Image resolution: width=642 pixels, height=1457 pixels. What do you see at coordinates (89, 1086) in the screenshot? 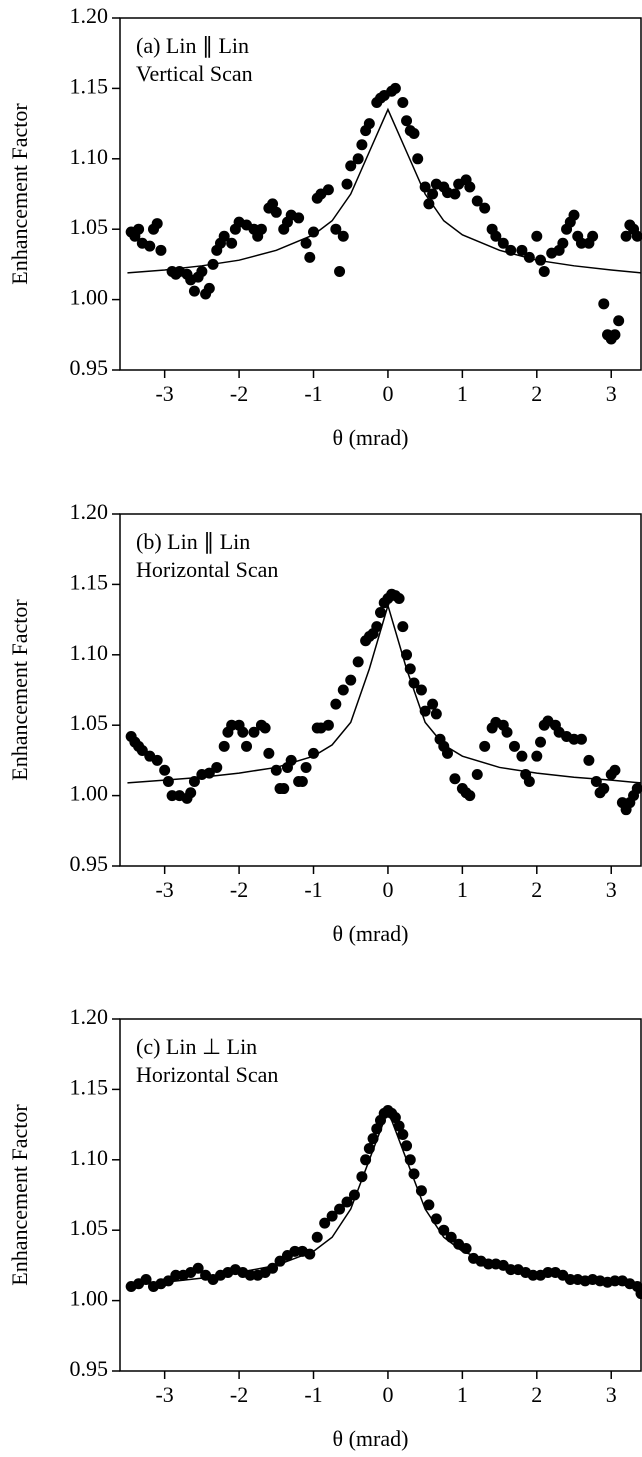
I see `y-tick-label: 1.15` at bounding box center [89, 1086].